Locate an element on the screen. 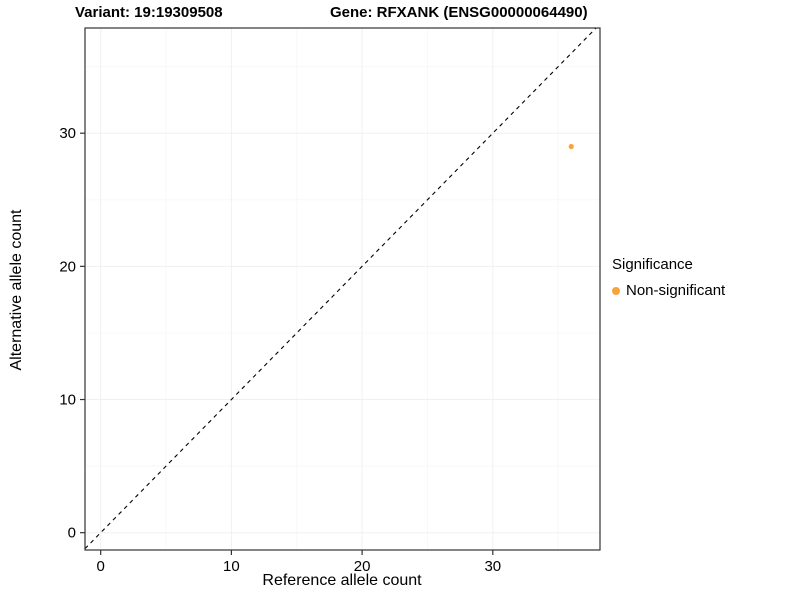 The height and width of the screenshot is (600, 800). x-tick-label: 20 is located at coordinates (362, 566).